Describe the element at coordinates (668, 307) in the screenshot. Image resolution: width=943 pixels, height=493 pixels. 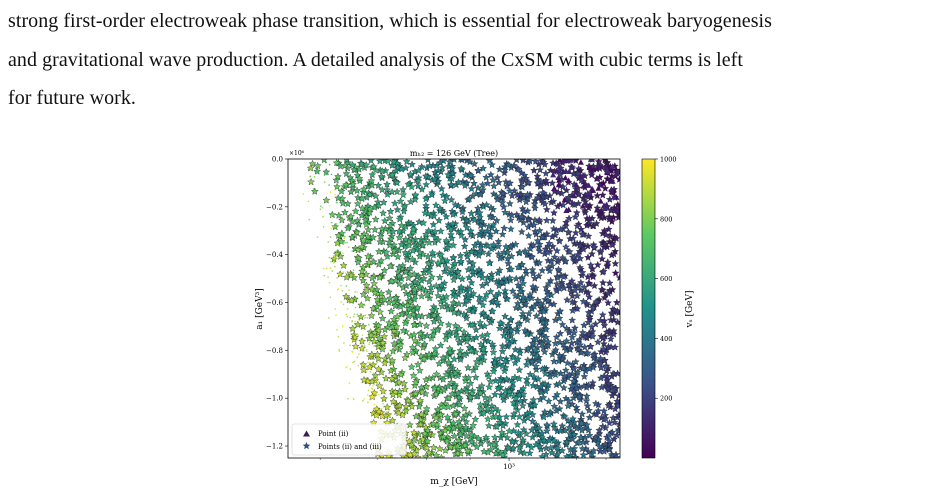
I see `colorbar: 200 400 600 800 1000 vₛ [GeV]` at that location.